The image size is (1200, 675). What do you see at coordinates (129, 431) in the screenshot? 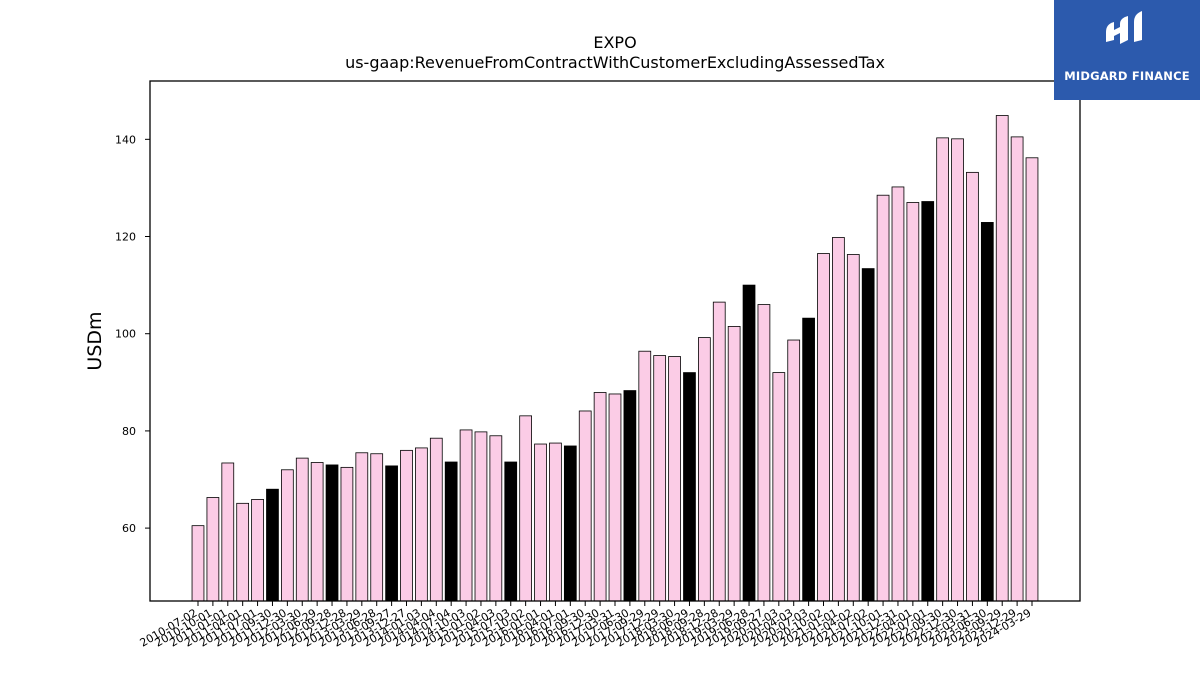
I see `y-tick-label: 80` at bounding box center [129, 431].